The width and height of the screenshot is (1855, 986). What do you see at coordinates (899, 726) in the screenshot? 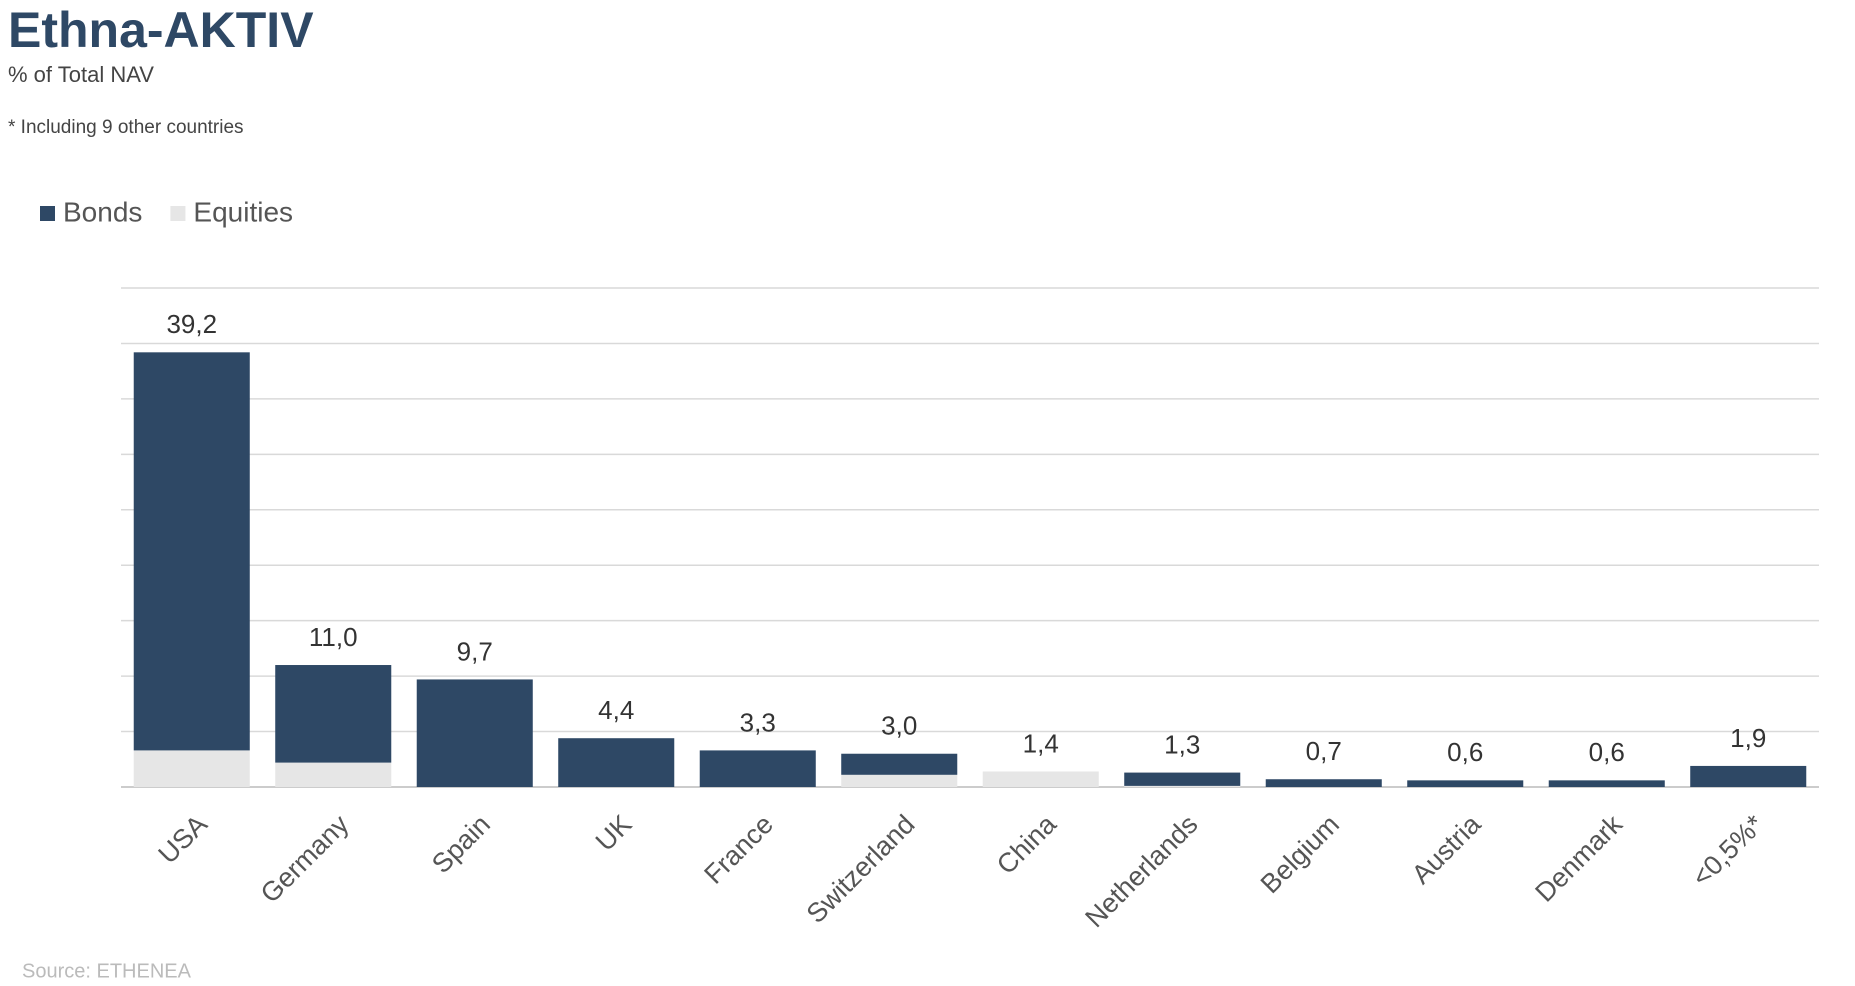
I see `data-label: 3,0` at bounding box center [899, 726].